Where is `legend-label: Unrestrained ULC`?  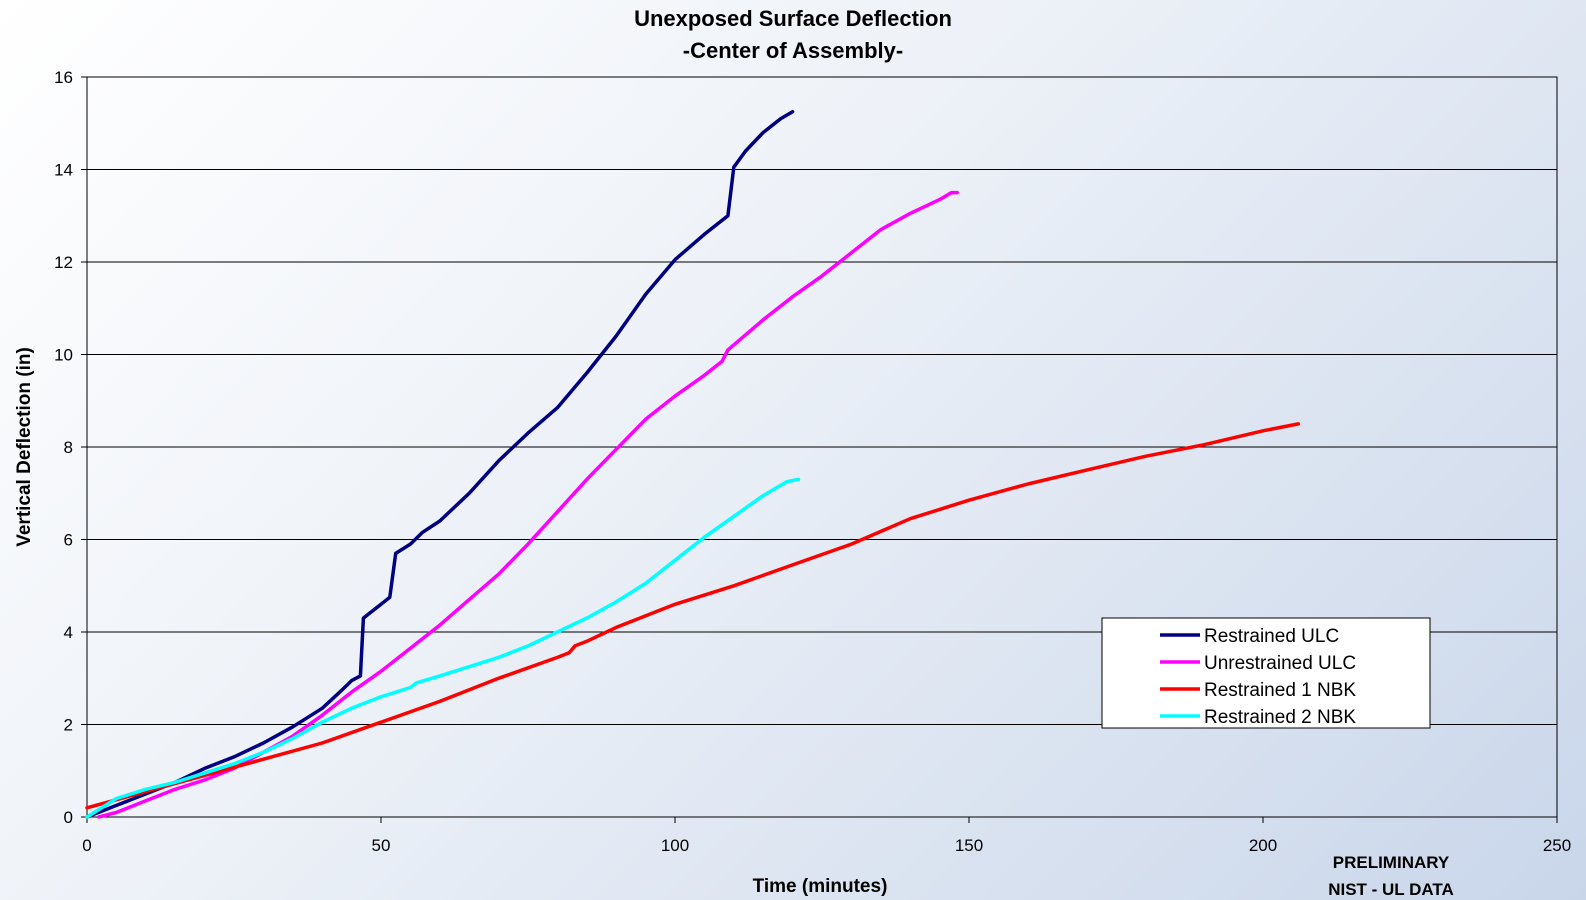
legend-label: Unrestrained ULC is located at coordinates (1280, 663).